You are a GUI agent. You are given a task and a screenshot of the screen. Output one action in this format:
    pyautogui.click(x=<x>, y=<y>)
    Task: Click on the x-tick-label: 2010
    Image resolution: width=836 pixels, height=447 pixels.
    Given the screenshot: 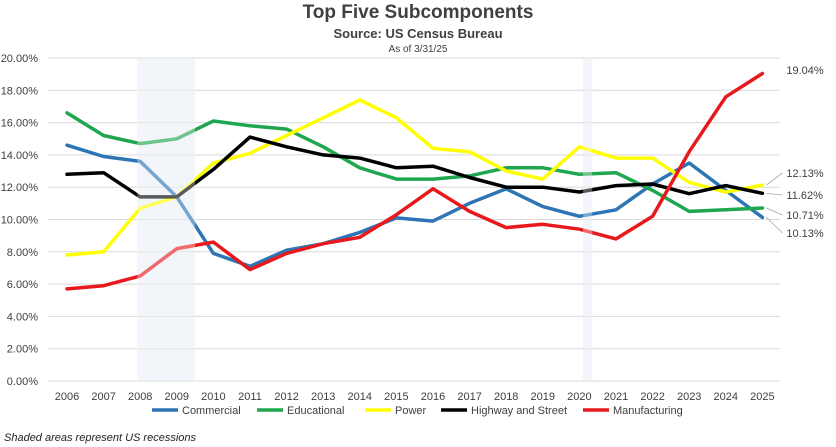 What is the action you would take?
    pyautogui.click(x=213, y=397)
    